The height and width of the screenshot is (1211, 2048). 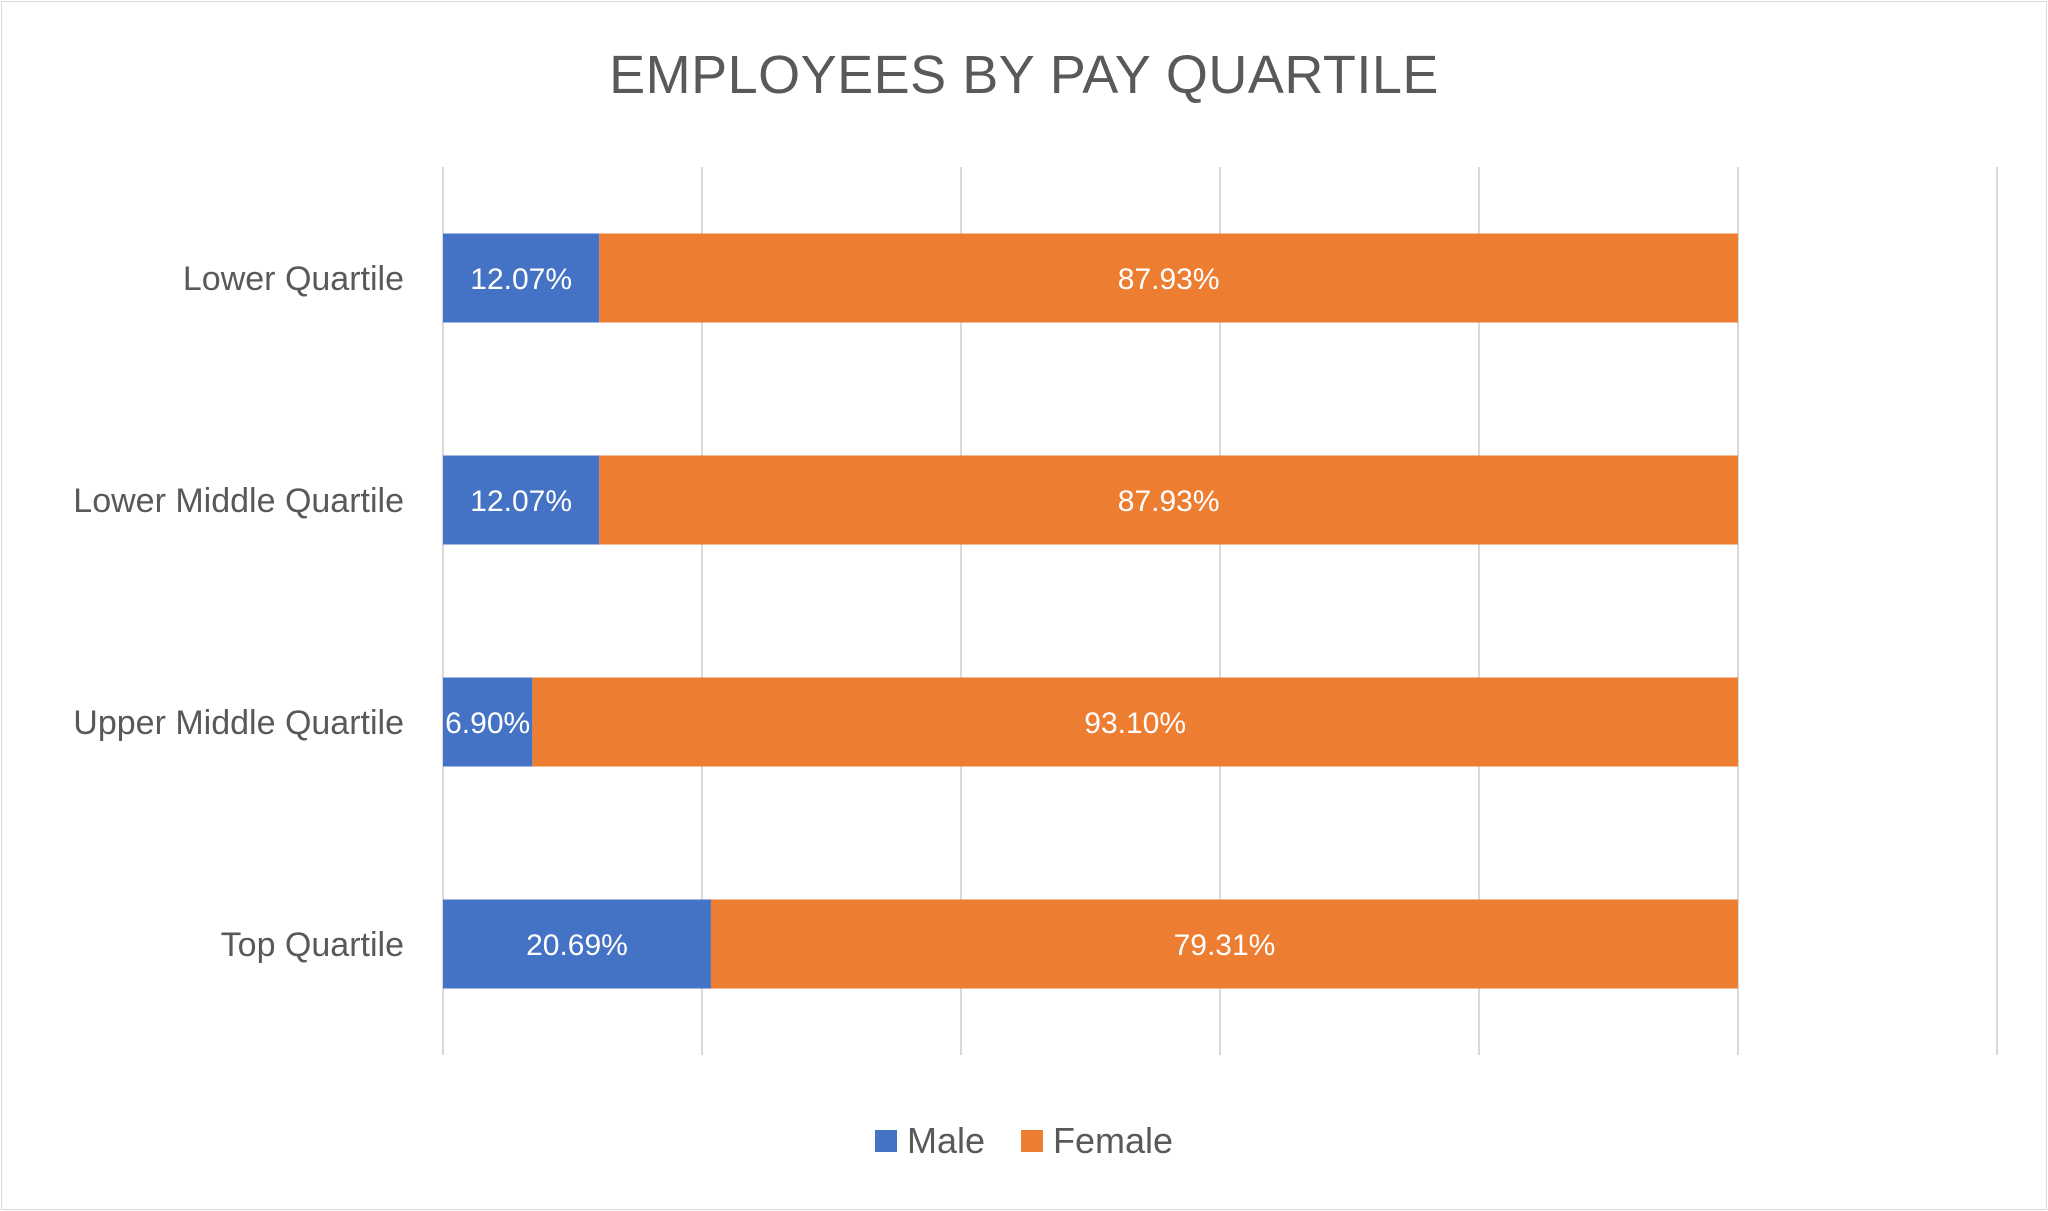 I want to click on data-label: 20.69%, so click(x=577, y=945).